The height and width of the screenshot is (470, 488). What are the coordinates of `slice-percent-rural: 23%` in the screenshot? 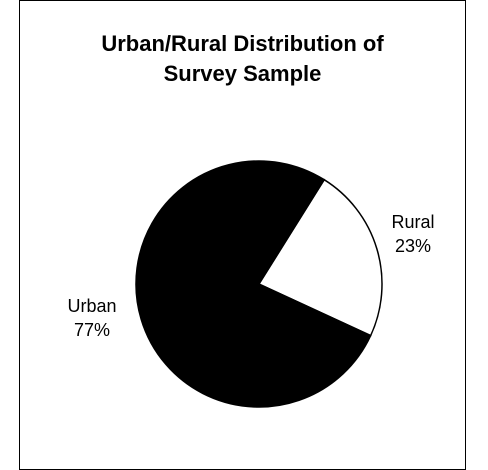 It's located at (413, 246).